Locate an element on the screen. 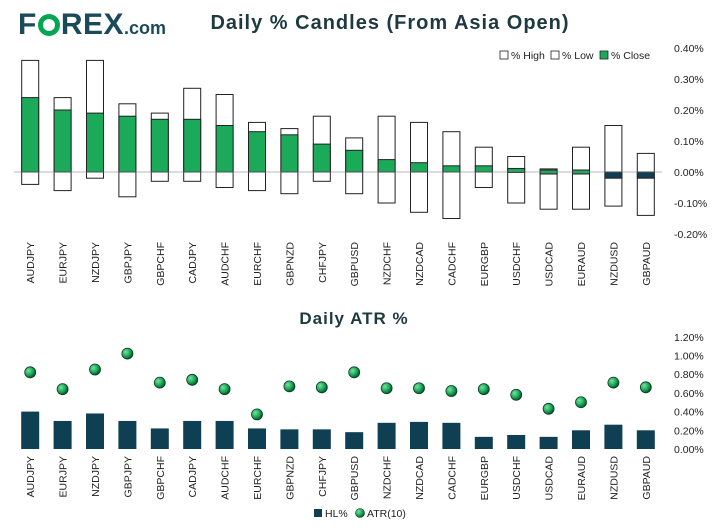 This screenshot has width=714, height=528. atr-x-tick-label: EURAUD is located at coordinates (582, 478).